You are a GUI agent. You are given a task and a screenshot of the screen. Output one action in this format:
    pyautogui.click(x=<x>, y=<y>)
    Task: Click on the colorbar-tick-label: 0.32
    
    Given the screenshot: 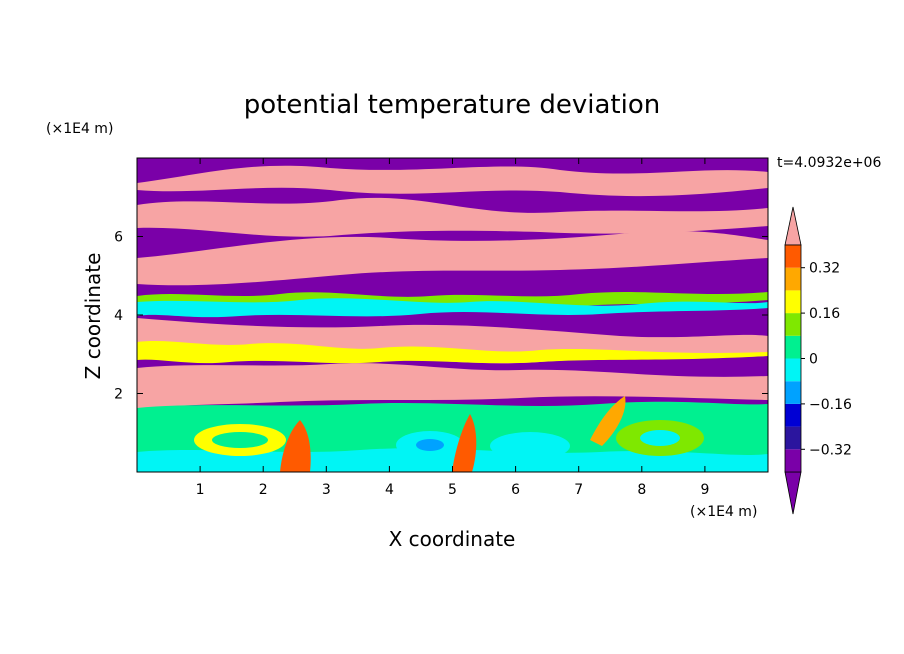 What is the action you would take?
    pyautogui.click(x=824, y=269)
    